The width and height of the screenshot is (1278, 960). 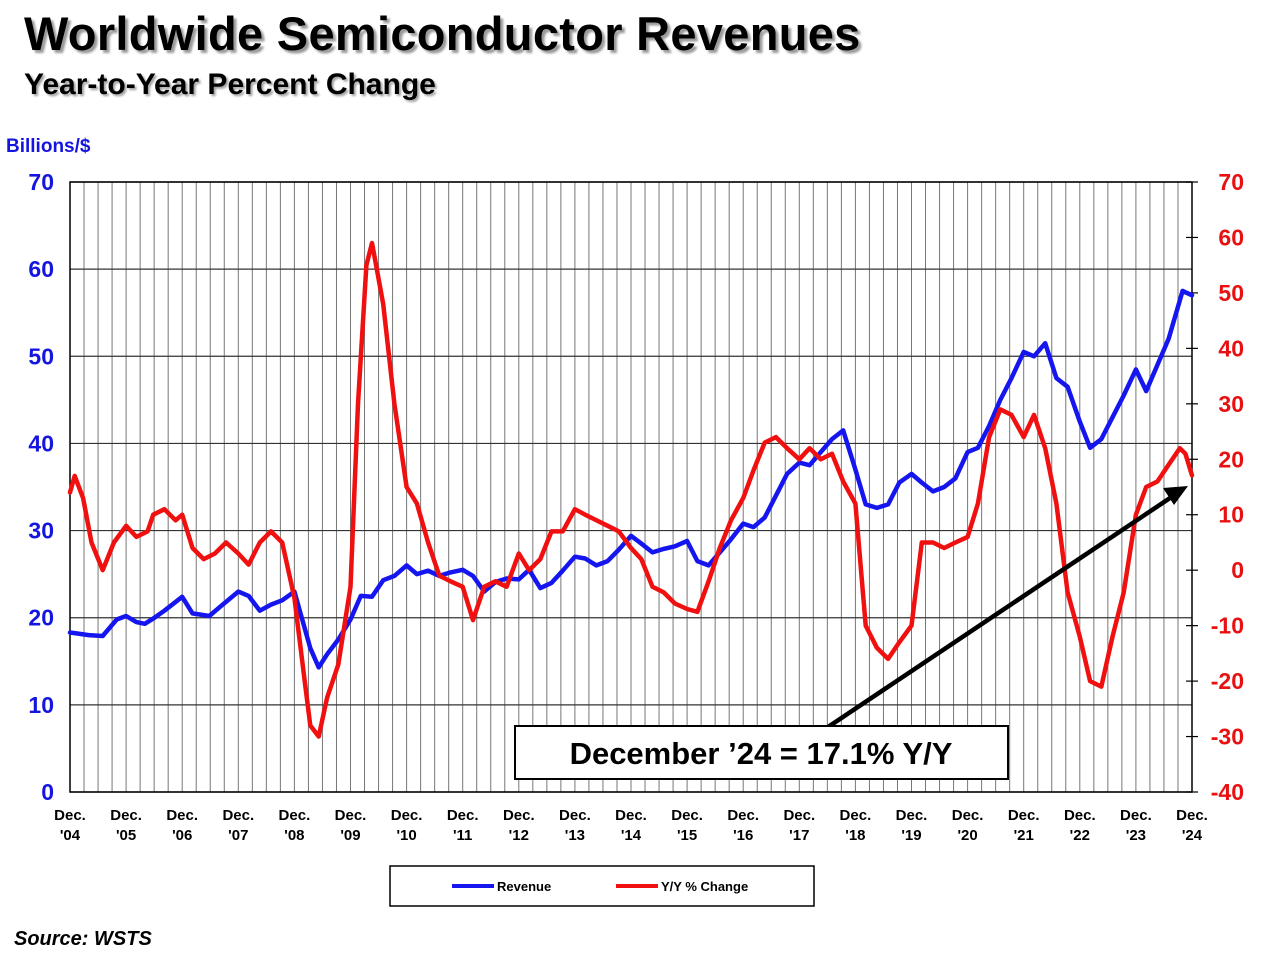 I want to click on chart-subtitle: Year-to-Year Percent Change, so click(x=230, y=84).